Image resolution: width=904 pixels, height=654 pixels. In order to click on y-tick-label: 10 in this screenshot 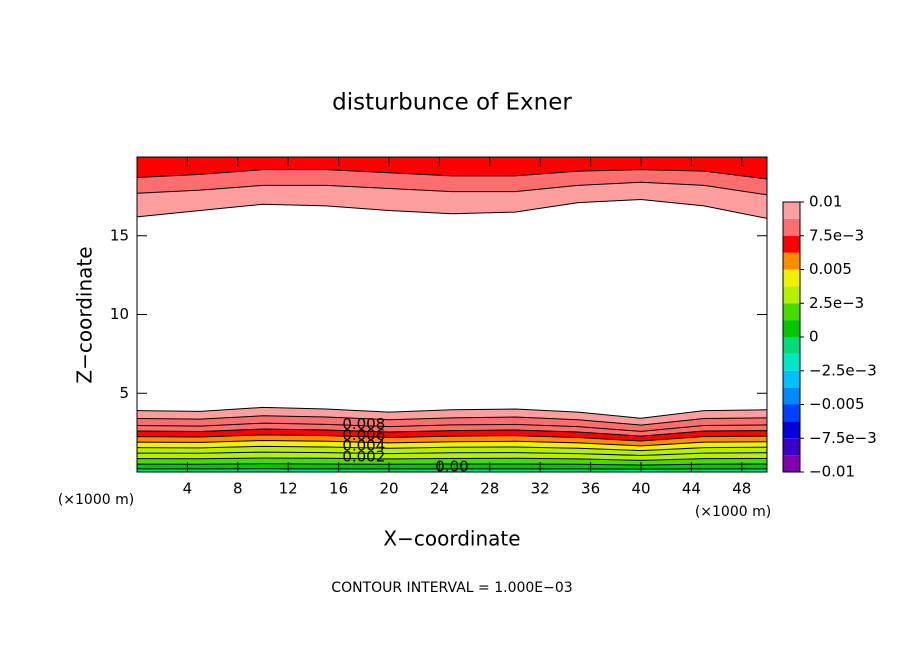, I will do `click(119, 314)`.